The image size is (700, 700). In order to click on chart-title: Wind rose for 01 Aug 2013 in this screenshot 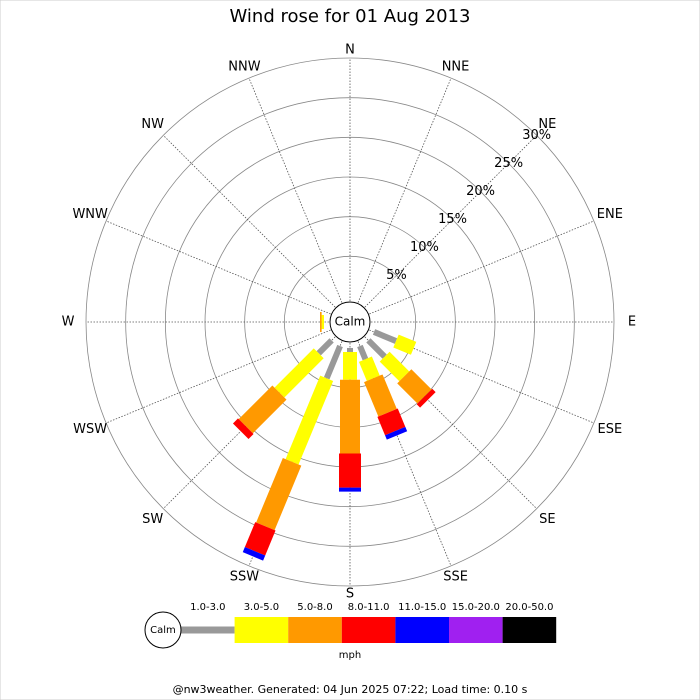, I will do `click(350, 16)`.